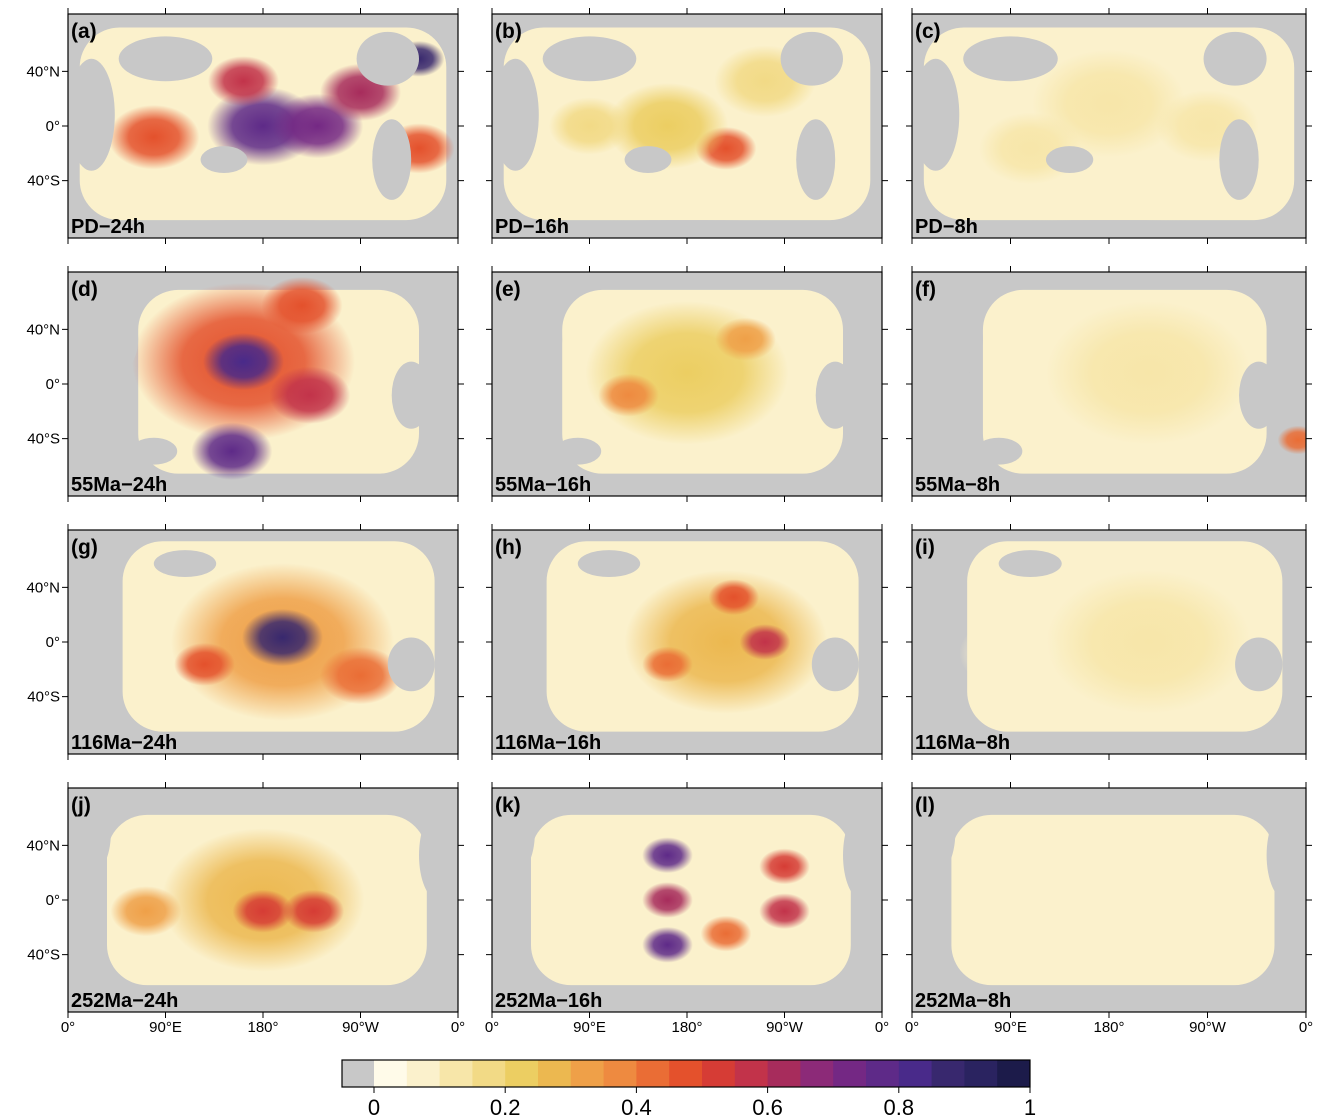 This screenshot has height=1119, width=1325. What do you see at coordinates (767, 1107) in the screenshot?
I see `colorbar-tick-label: 0.6` at bounding box center [767, 1107].